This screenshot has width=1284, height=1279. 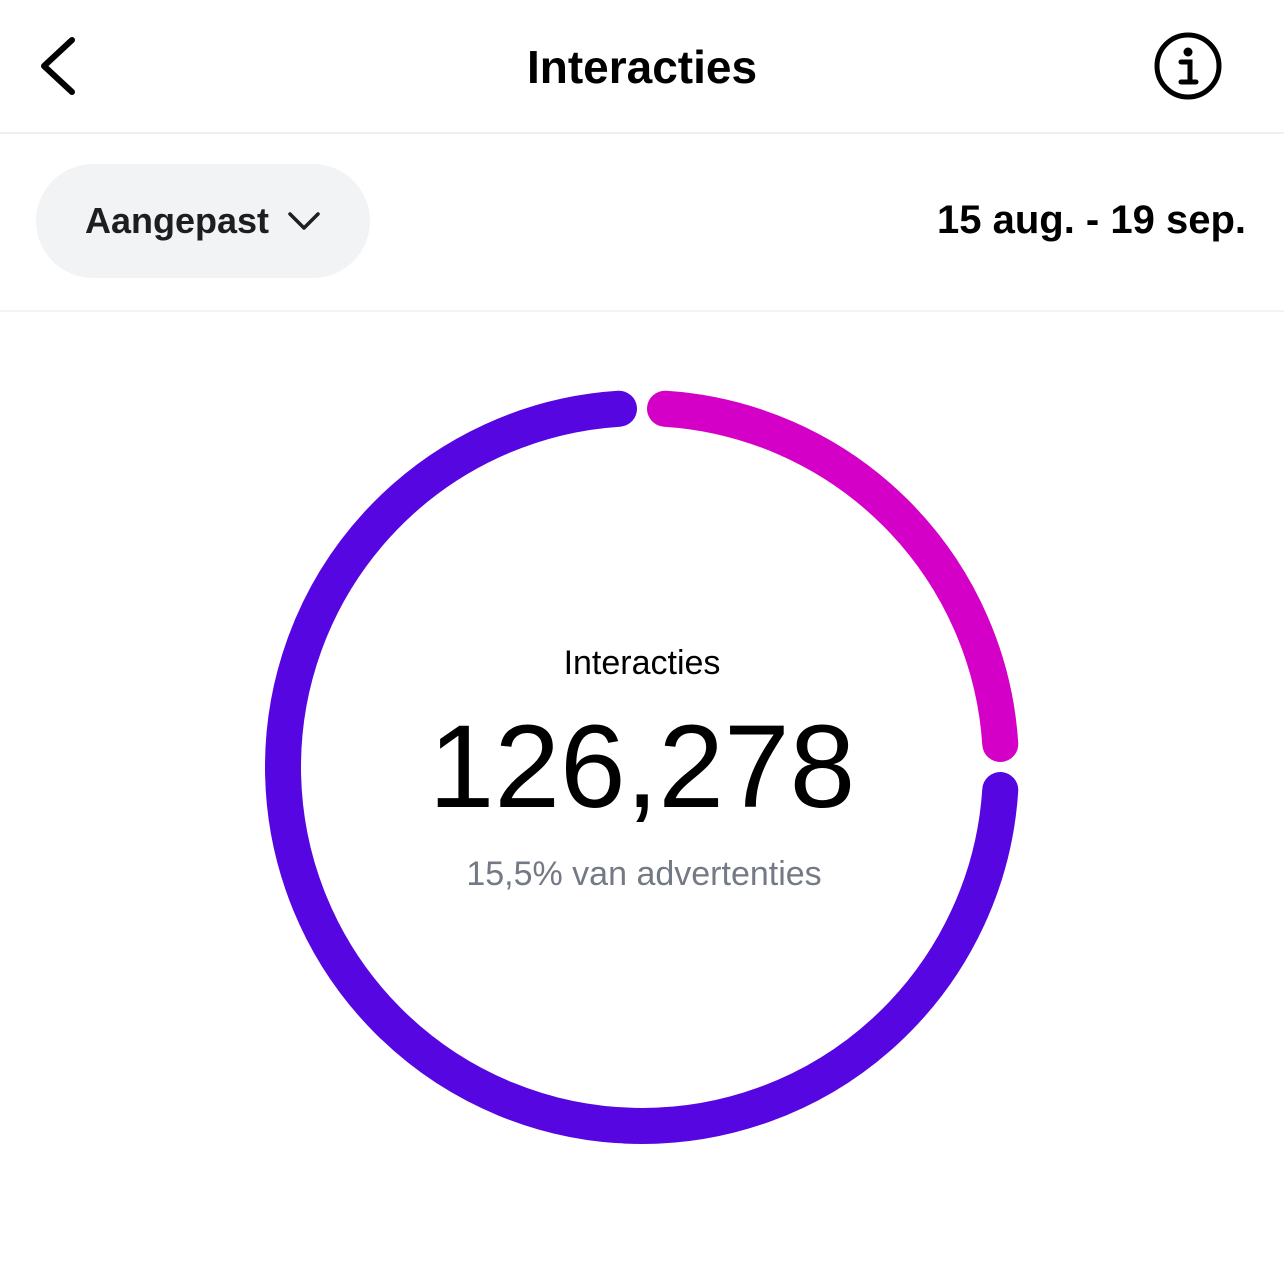 I want to click on title: Interacties, so click(x=642, y=67).